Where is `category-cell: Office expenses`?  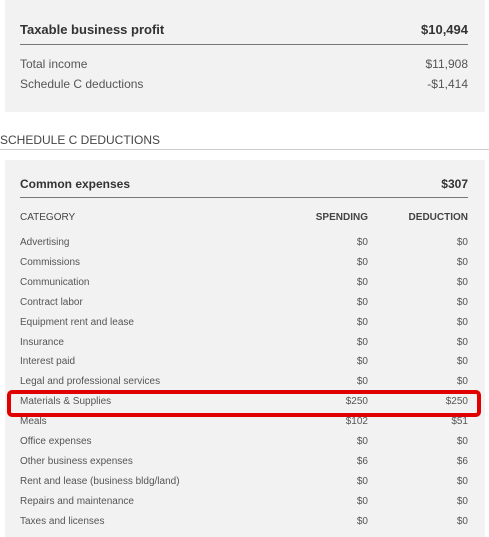
category-cell: Office expenses is located at coordinates (56, 441).